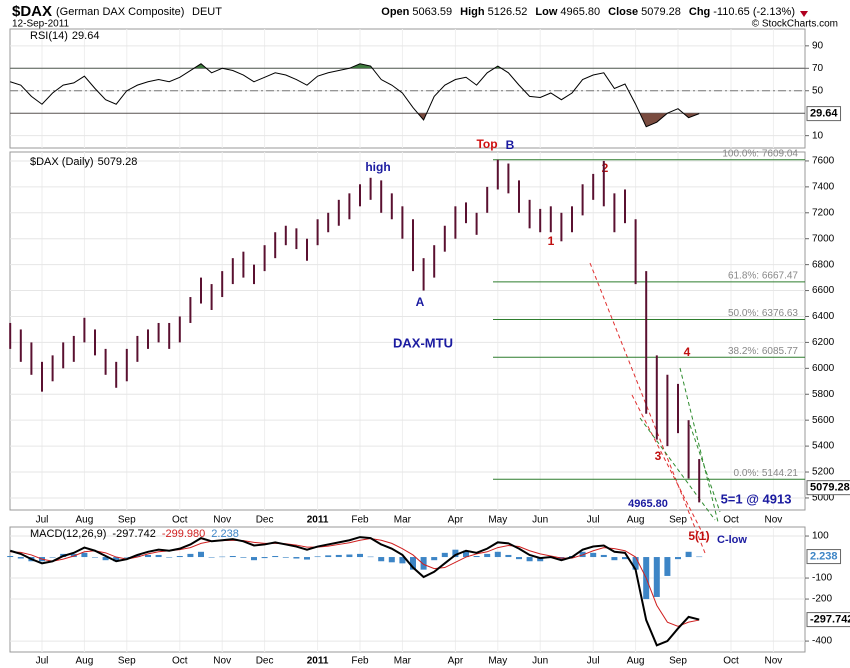 Image resolution: width=850 pixels, height=668 pixels. What do you see at coordinates (763, 351) in the screenshot?
I see `fib-label: 38.2%: 6085.77` at bounding box center [763, 351].